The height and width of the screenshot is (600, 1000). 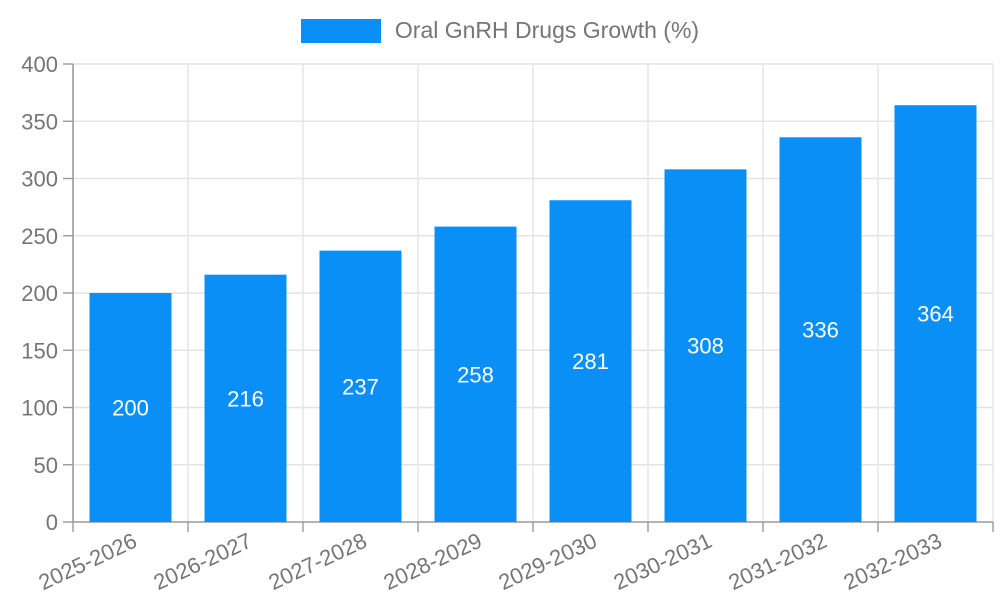 I want to click on y-tick-label: 350, so click(x=39, y=121).